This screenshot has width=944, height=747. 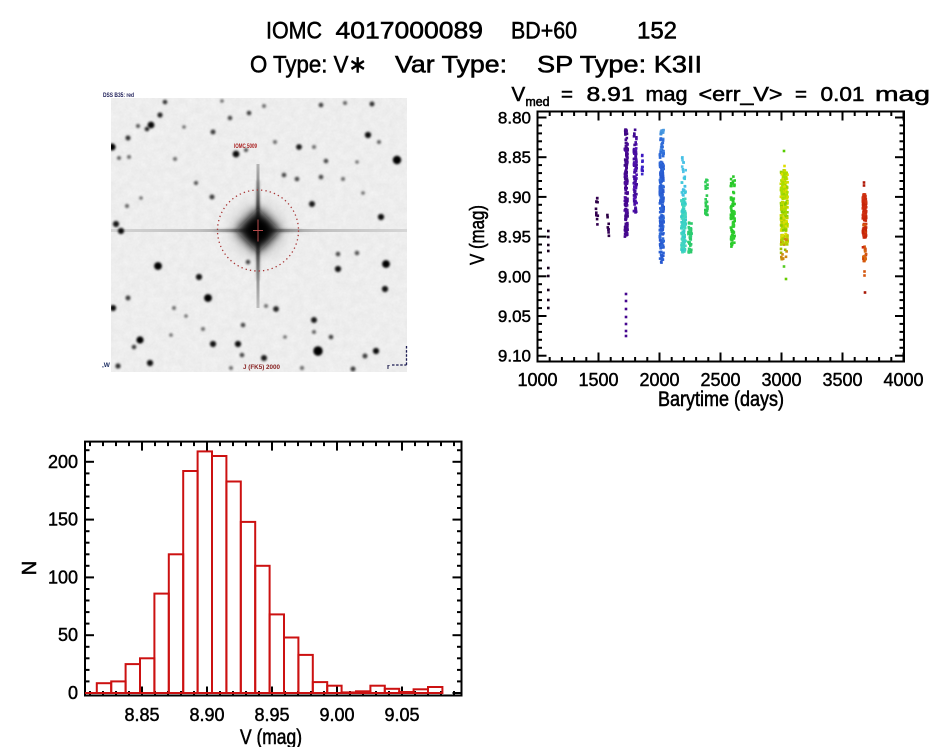 I want to click on svg-text: 0, so click(x=73, y=693).